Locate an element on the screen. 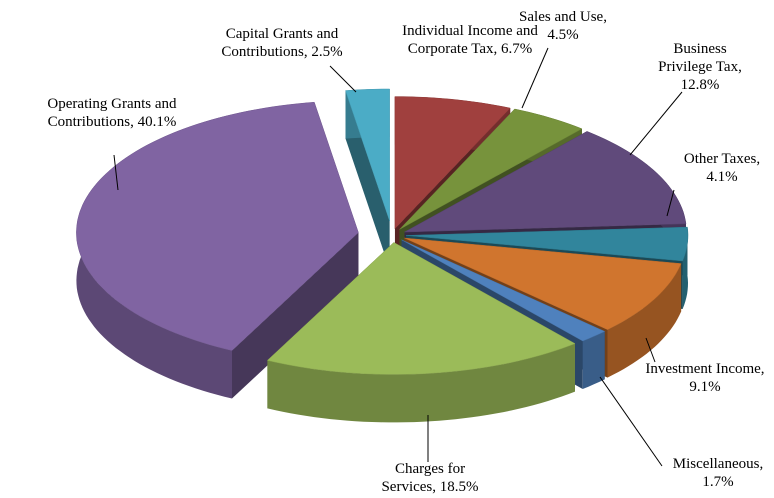 Image resolution: width=774 pixels, height=498 pixels. category-name: Charges for Services, is located at coordinates (423, 478).